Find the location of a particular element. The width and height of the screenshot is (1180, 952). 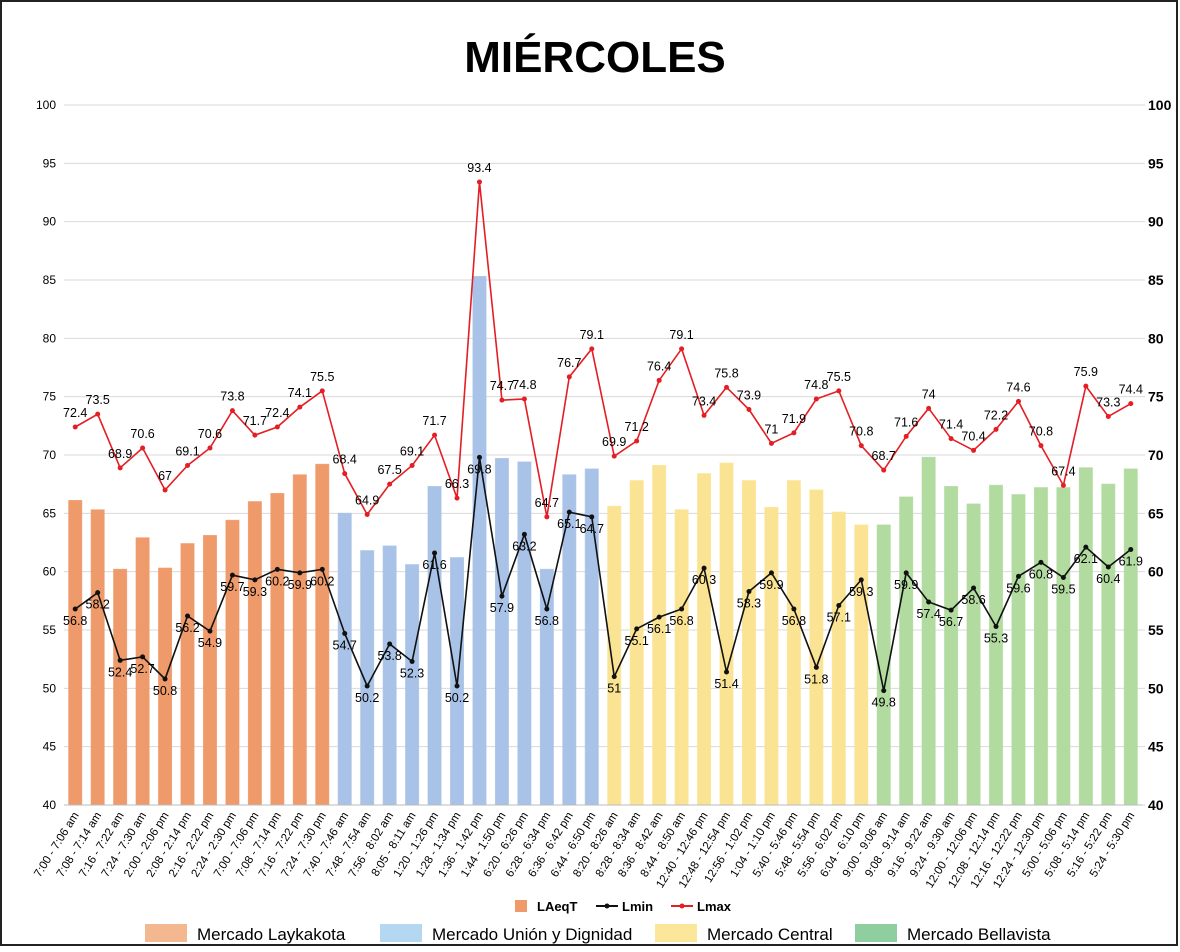

data-label: 74.8 is located at coordinates (816, 385).